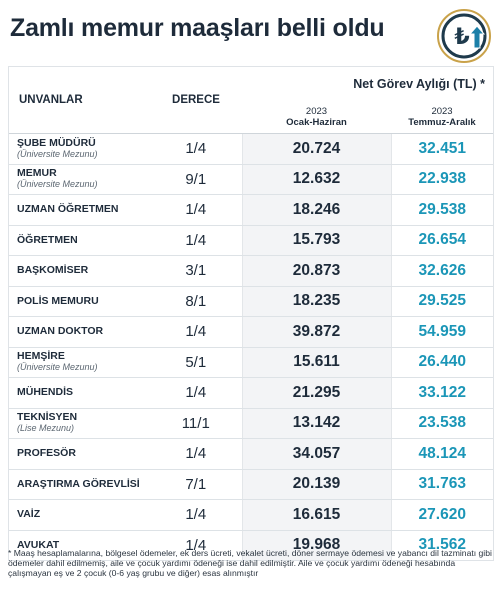  Describe the element at coordinates (316, 393) in the screenshot. I see `row-old-salary: 21.295` at that location.